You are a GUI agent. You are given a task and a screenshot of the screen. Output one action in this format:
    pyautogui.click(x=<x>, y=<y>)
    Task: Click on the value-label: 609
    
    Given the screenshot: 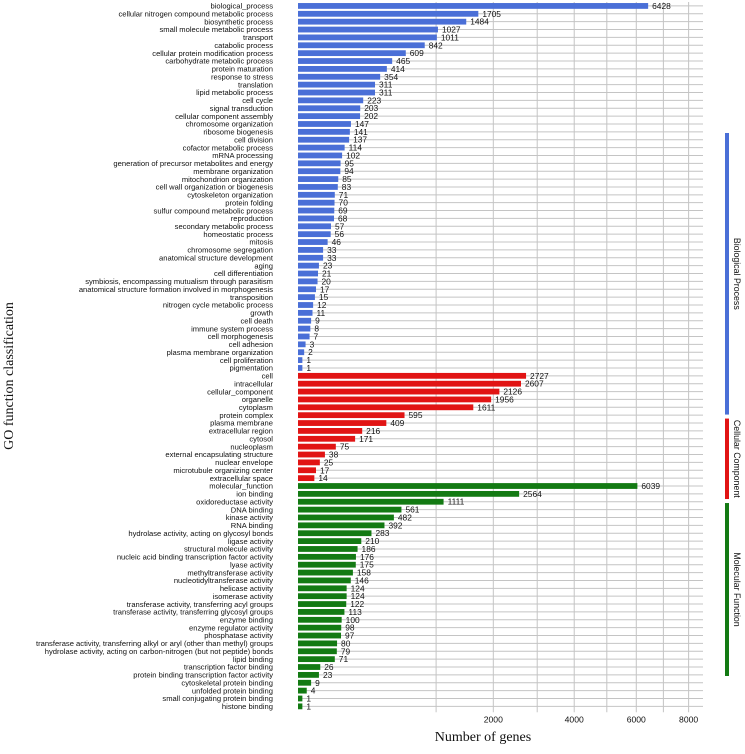 What is the action you would take?
    pyautogui.click(x=417, y=53)
    